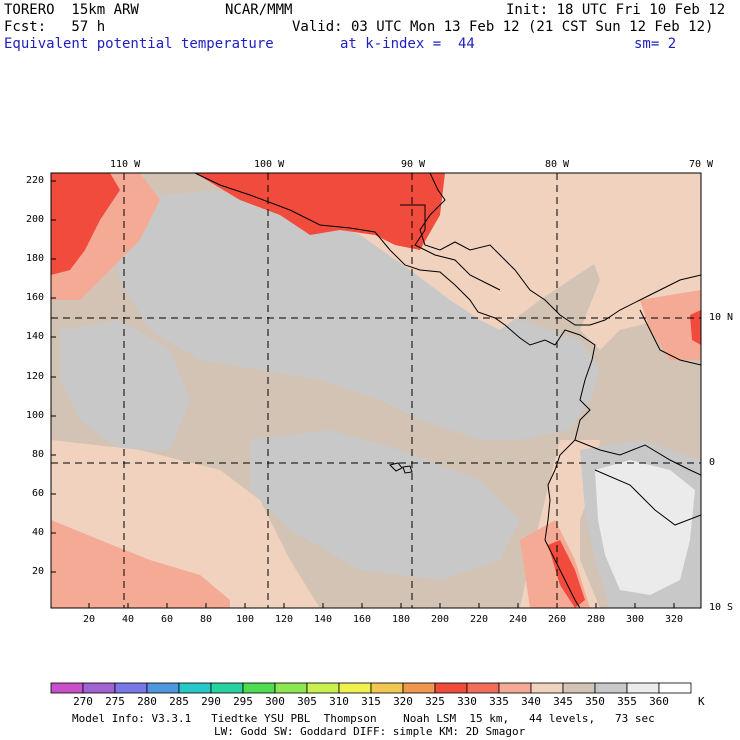  Describe the element at coordinates (385, 505) in the screenshot. I see `field-grey-region-south` at that location.